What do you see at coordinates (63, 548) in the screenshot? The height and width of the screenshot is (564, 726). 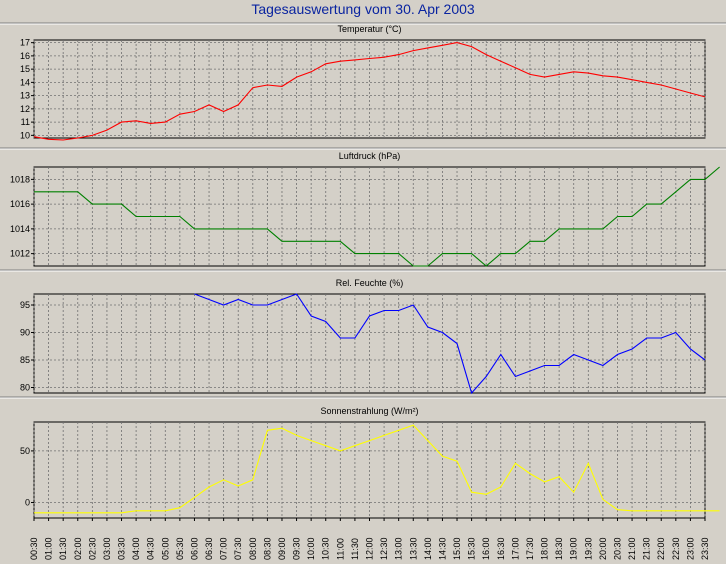 I see `x-tick-label: 01:30` at bounding box center [63, 548].